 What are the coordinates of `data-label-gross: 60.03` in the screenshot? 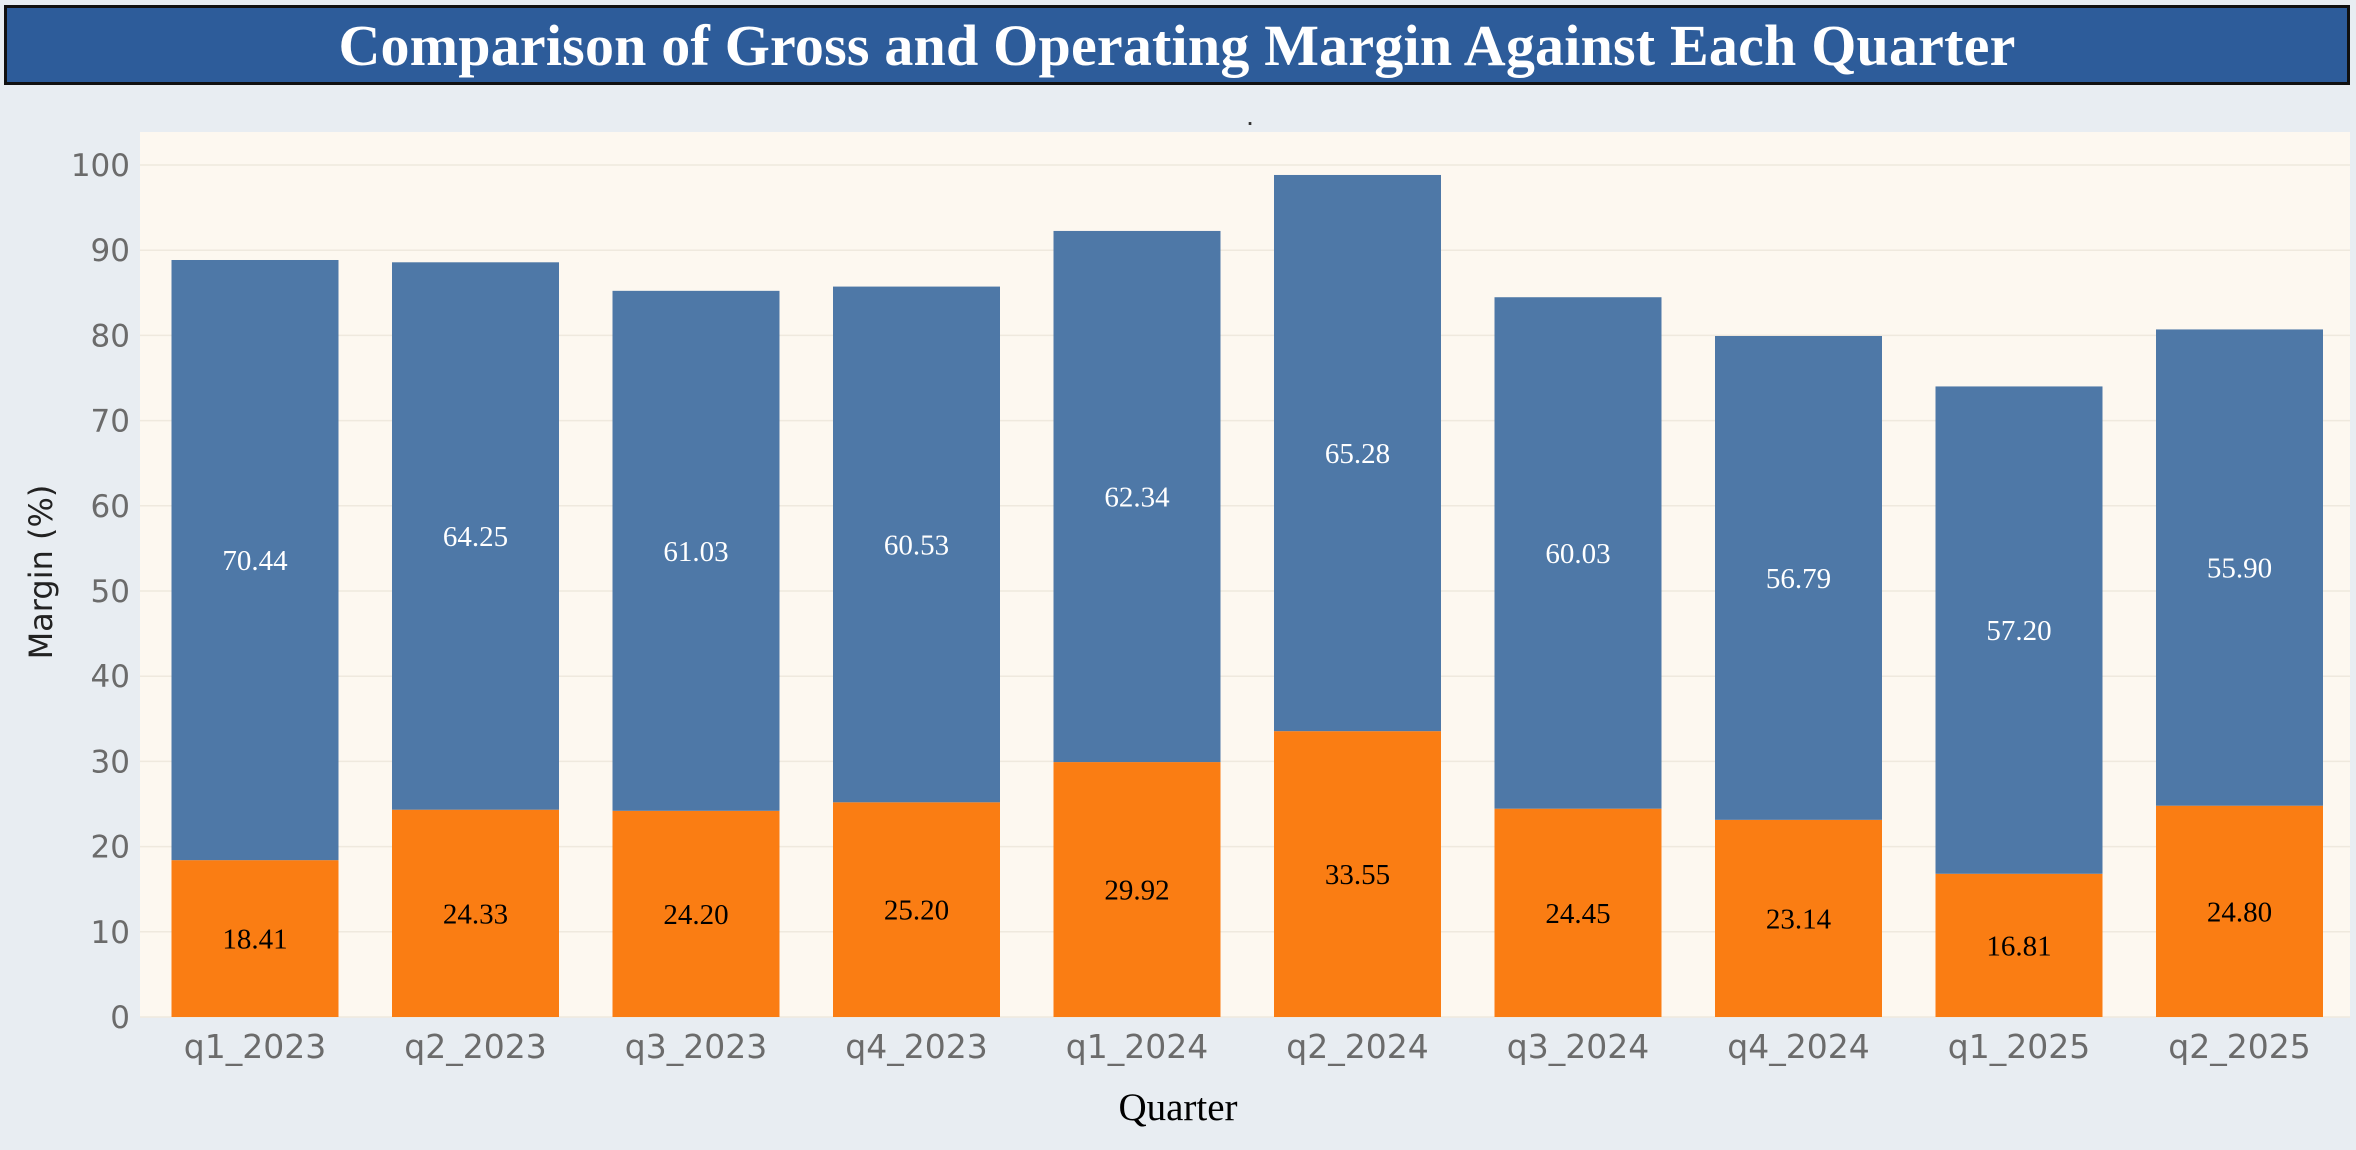 It's located at (1577, 554).